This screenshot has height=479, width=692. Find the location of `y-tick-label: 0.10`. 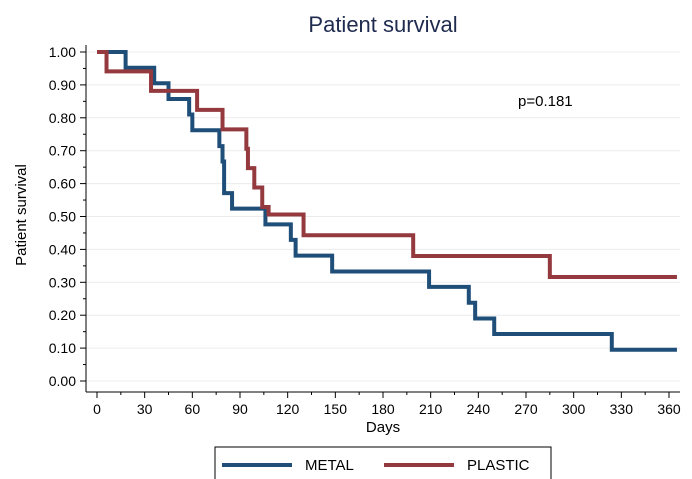

y-tick-label: 0.10 is located at coordinates (62, 348).